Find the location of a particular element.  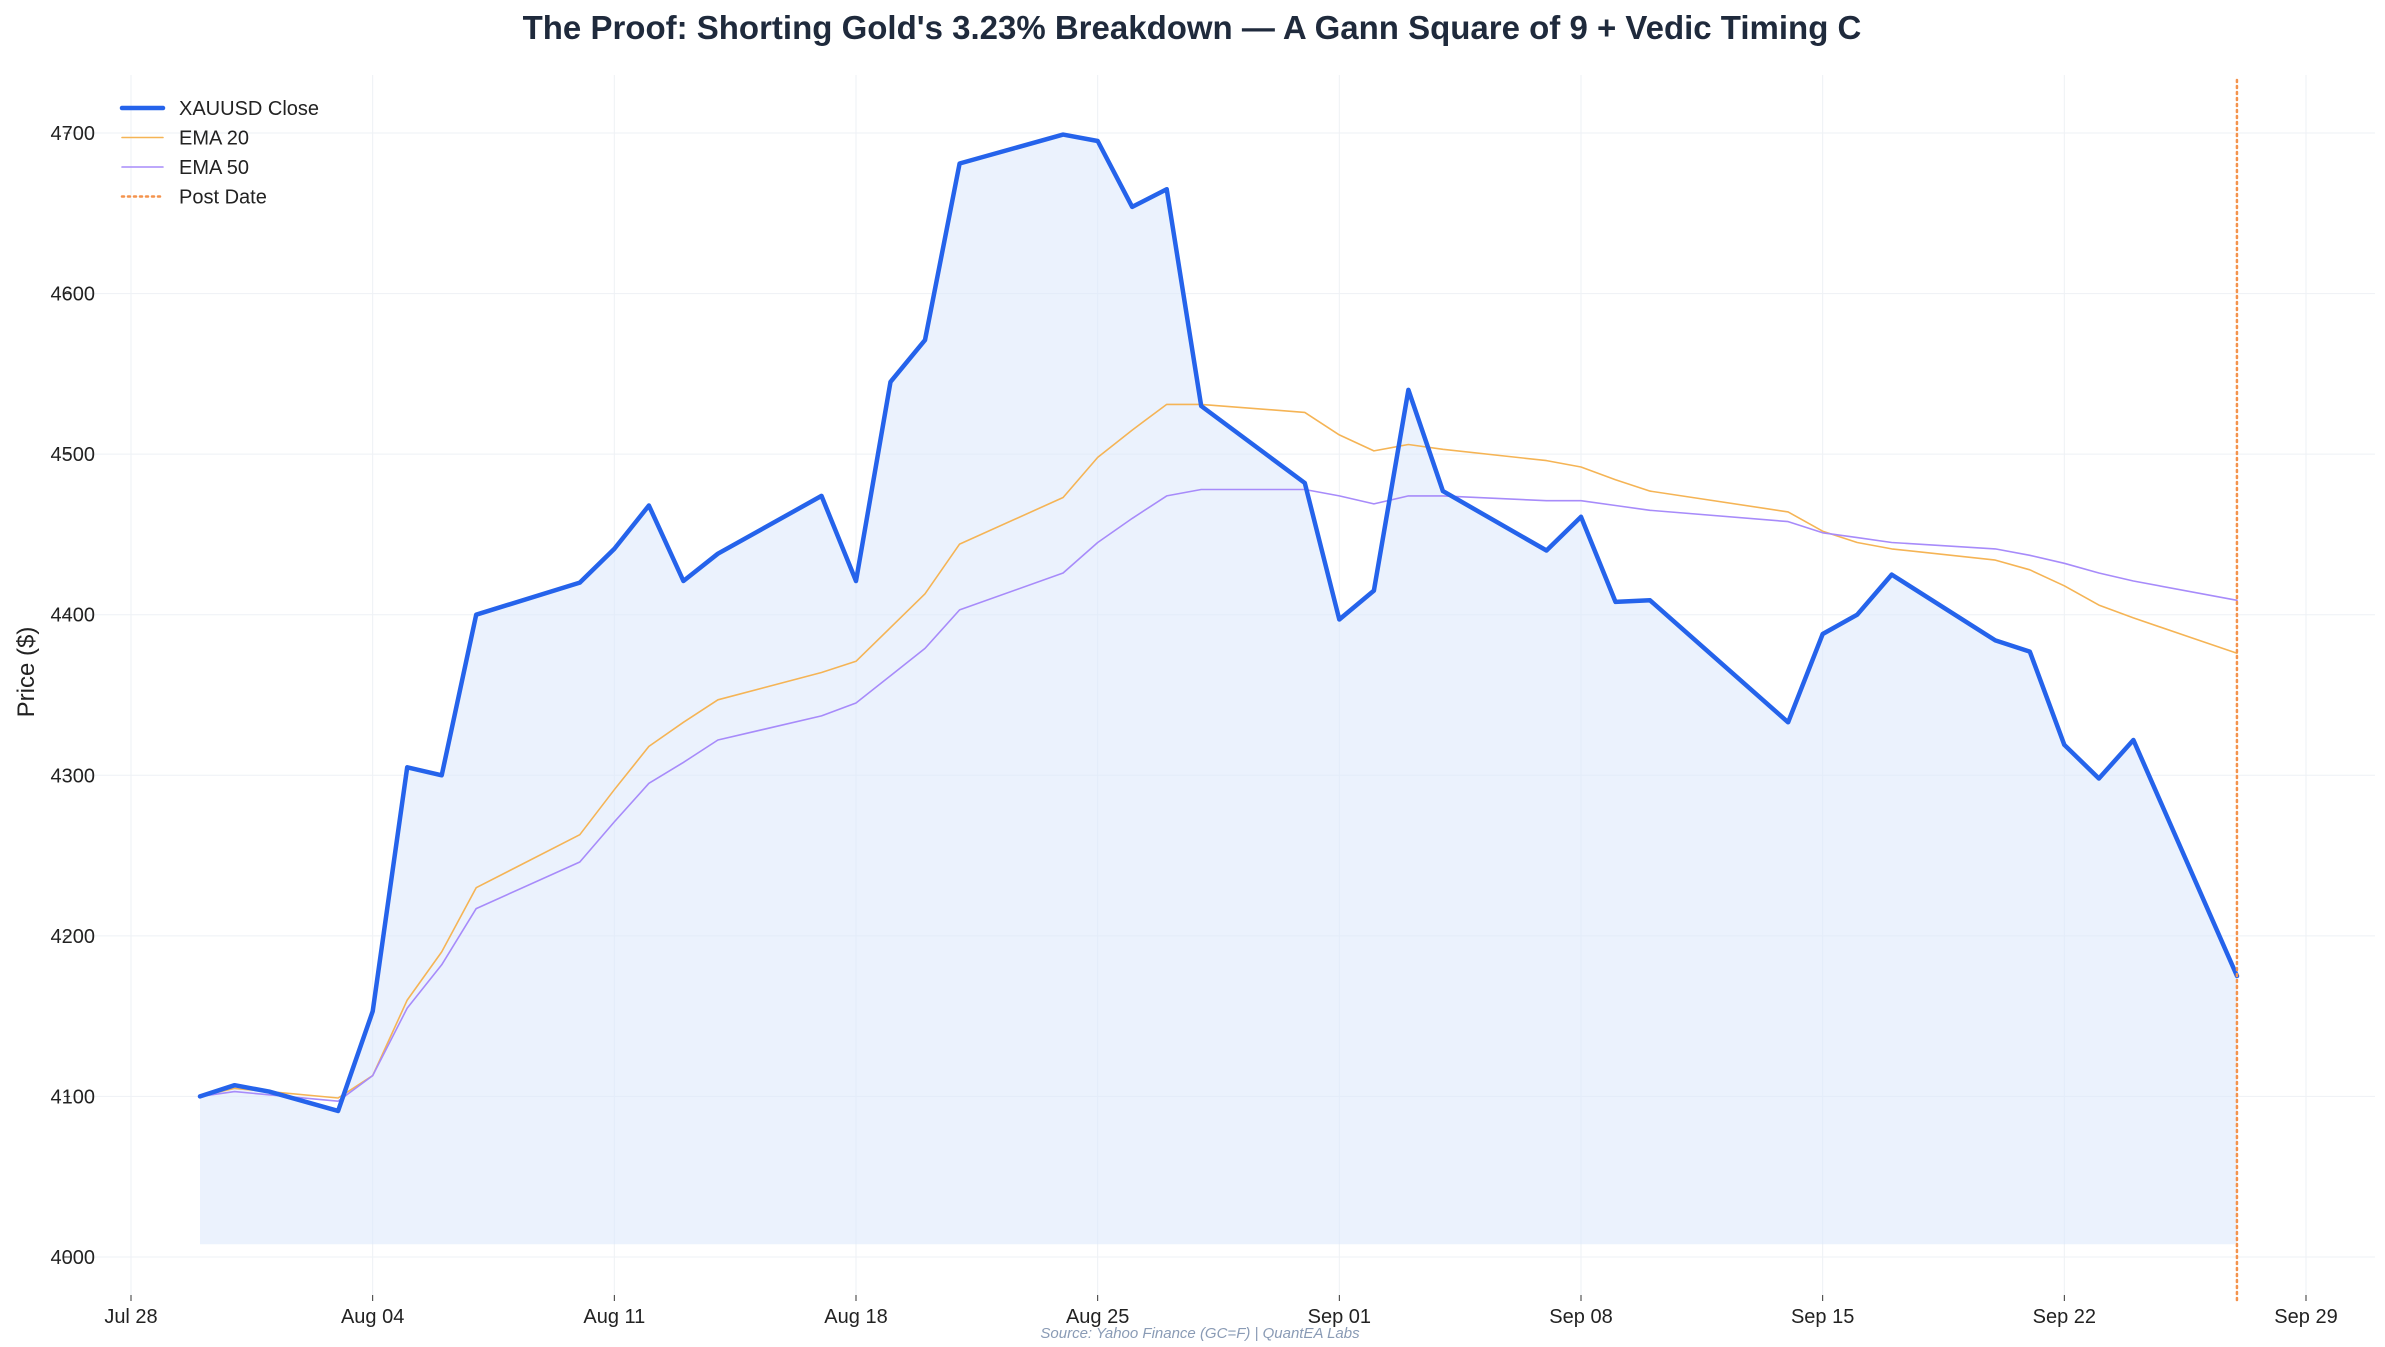

legend-ema50: EMA 50 is located at coordinates (185, 168).